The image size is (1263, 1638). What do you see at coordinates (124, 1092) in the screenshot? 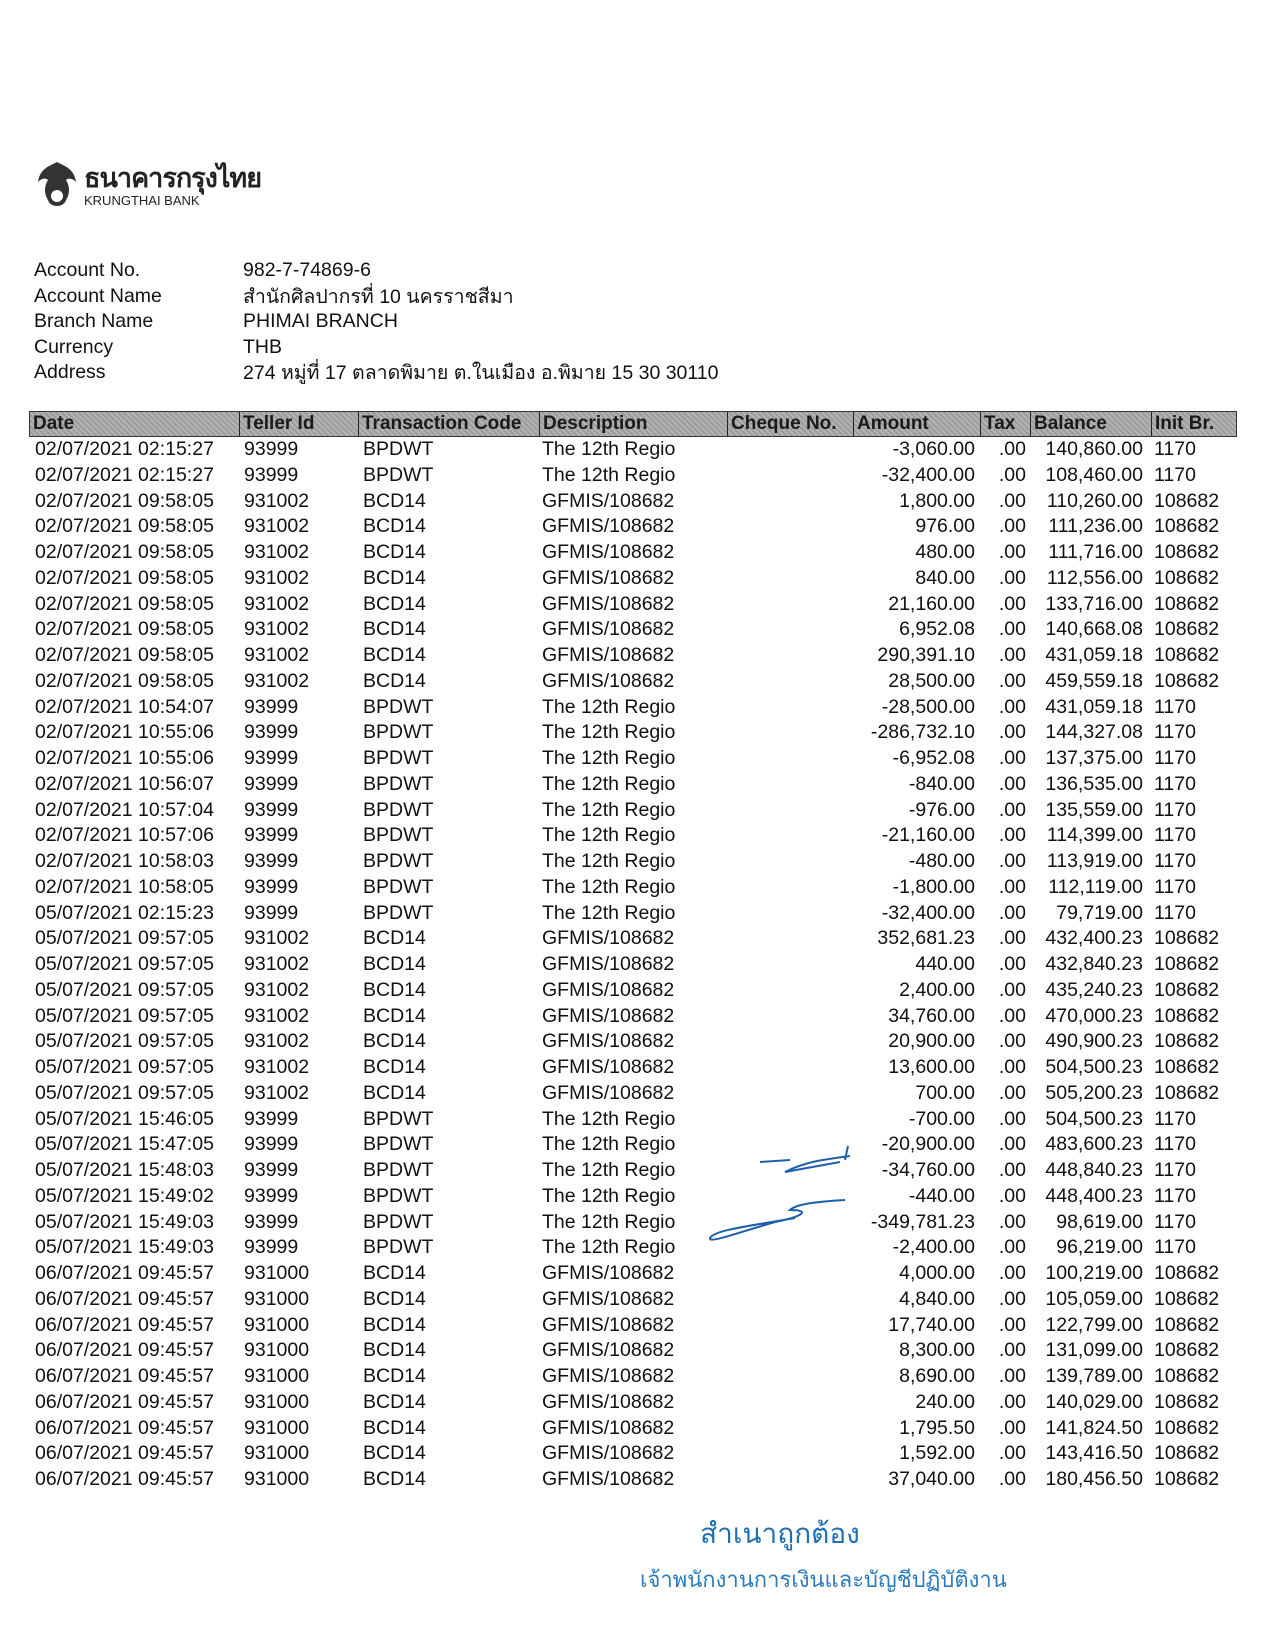
I see `cell-date: 05/07/2021 09:57:05` at bounding box center [124, 1092].